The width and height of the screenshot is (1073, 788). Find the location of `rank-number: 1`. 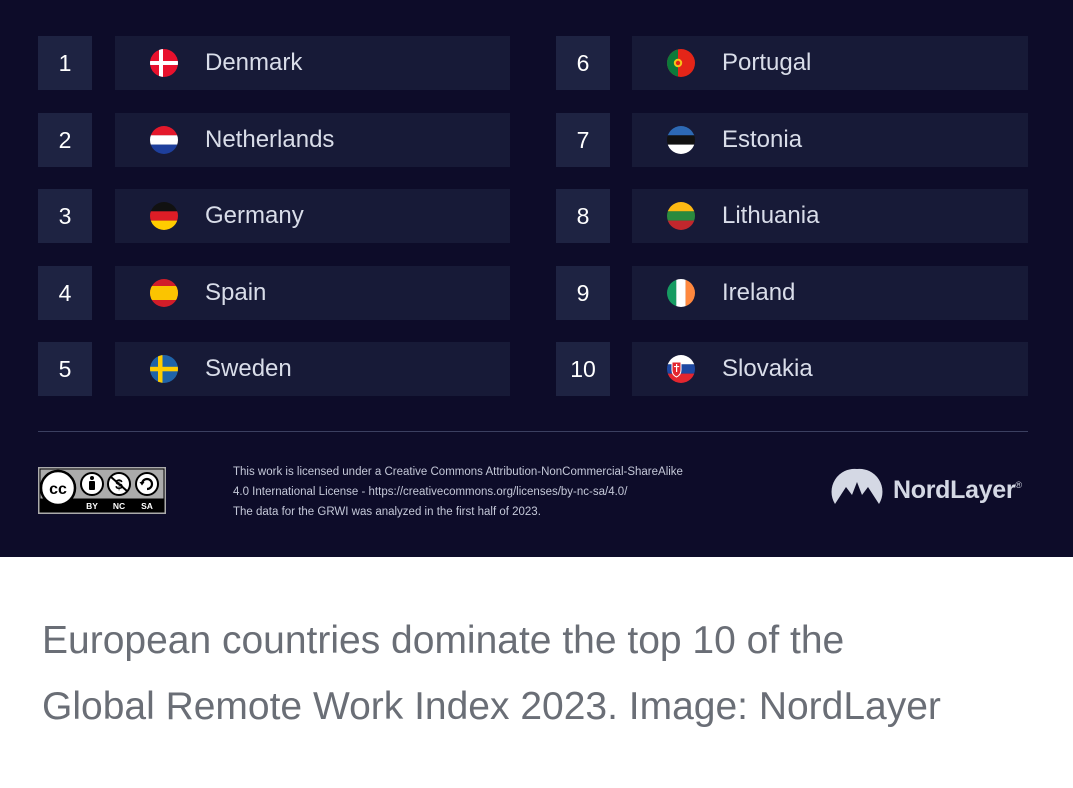

rank-number: 1 is located at coordinates (65, 63).